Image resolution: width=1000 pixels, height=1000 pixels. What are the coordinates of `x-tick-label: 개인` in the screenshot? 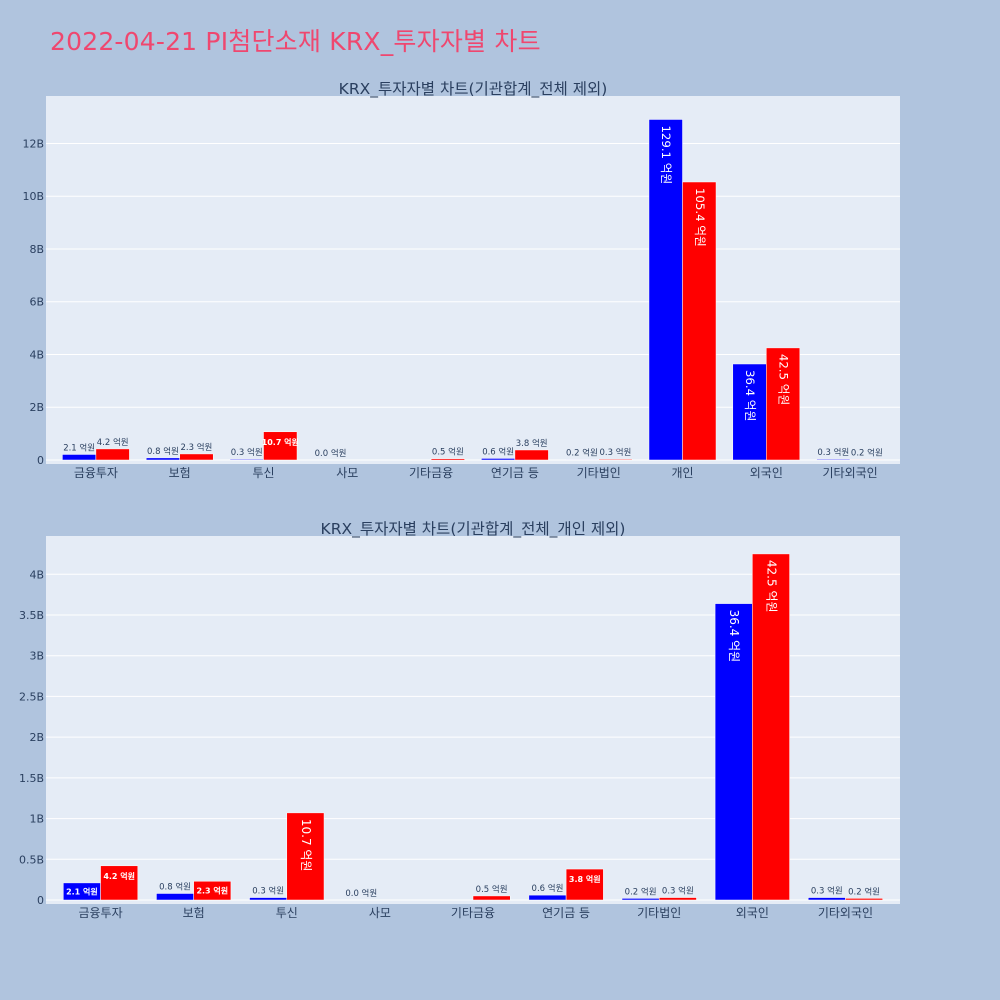 It's located at (682, 473).